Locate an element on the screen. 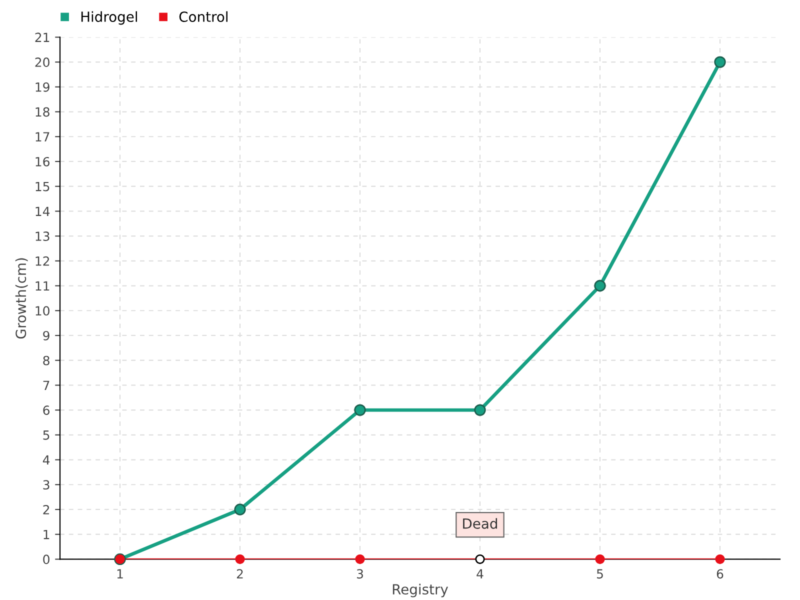 The width and height of the screenshot is (800, 600). x-tick-label: 4 is located at coordinates (480, 573).